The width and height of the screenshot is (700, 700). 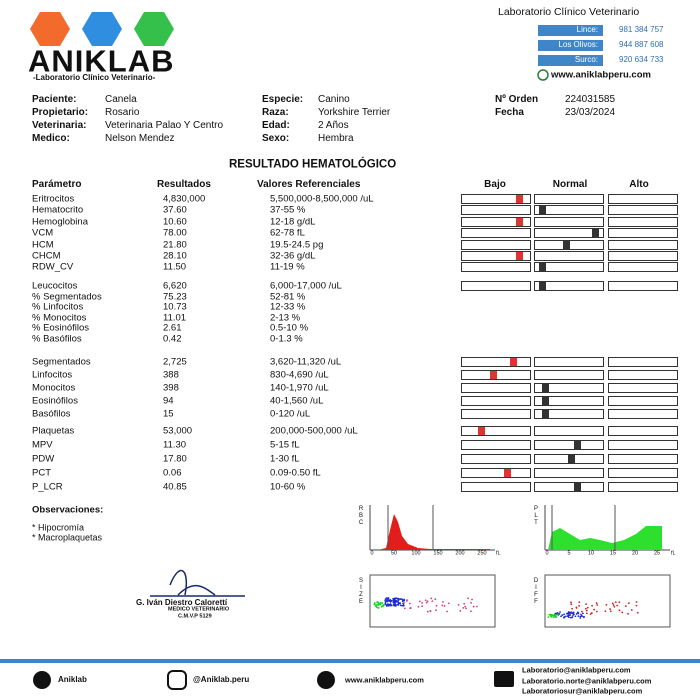 What do you see at coordinates (641, 44) in the screenshot?
I see `branch-phone: 944 887 608` at bounding box center [641, 44].